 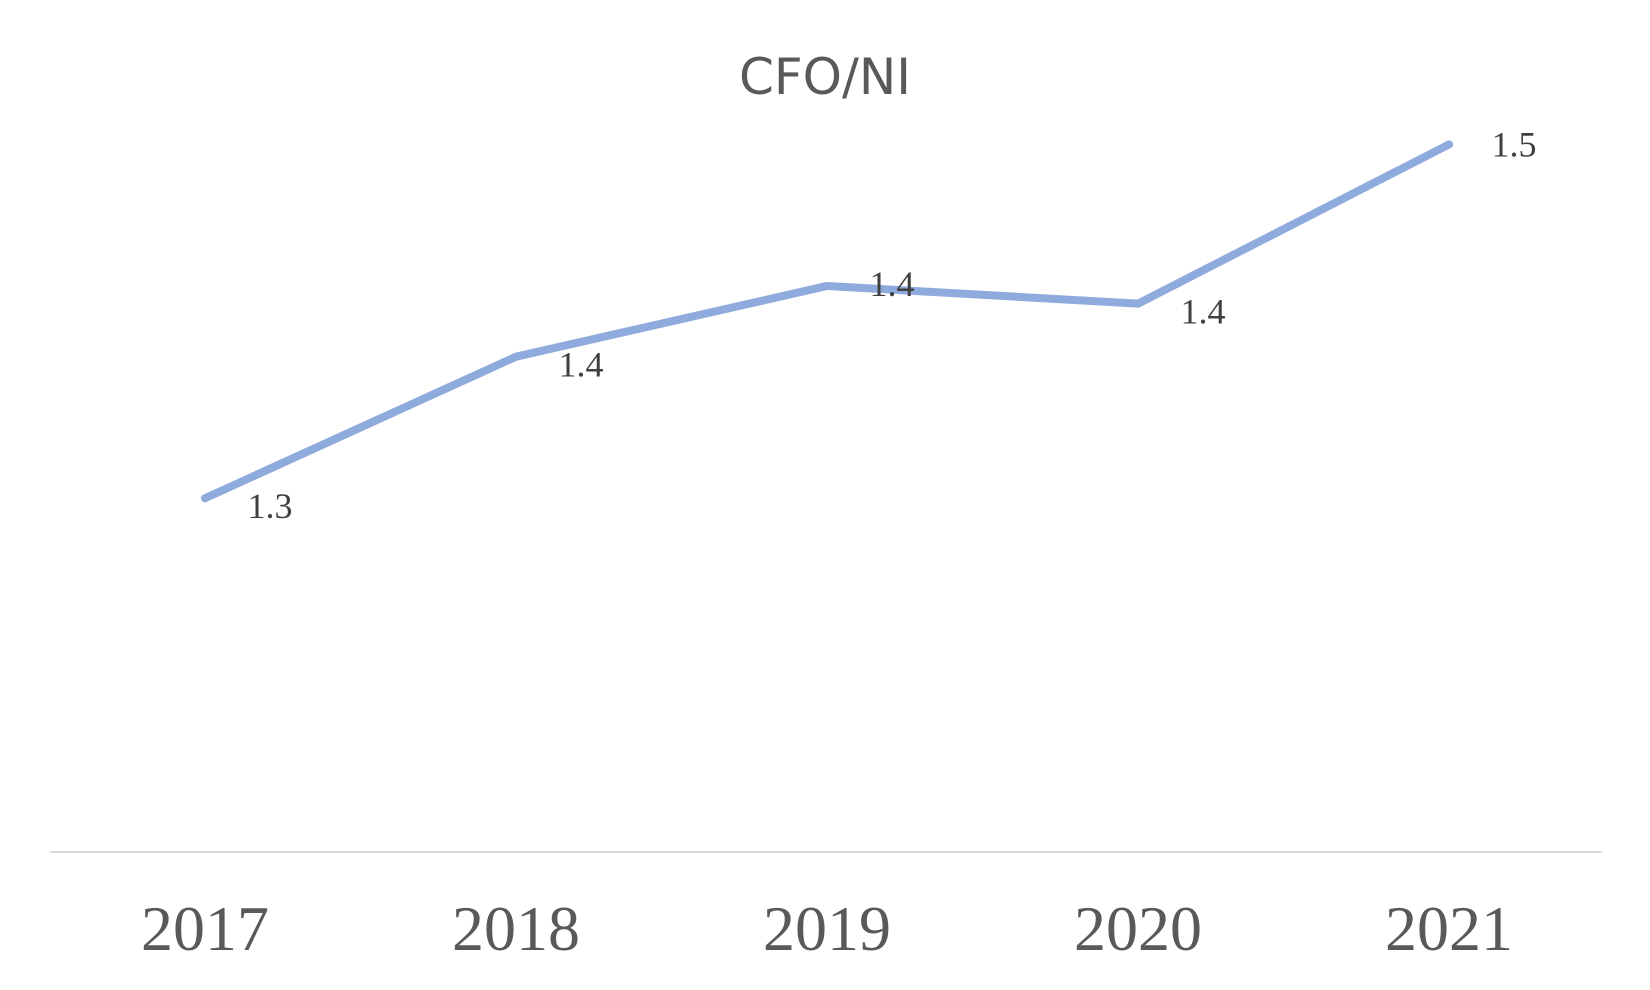 What do you see at coordinates (516, 928) in the screenshot?
I see `x-tick-label-2018: 2018` at bounding box center [516, 928].